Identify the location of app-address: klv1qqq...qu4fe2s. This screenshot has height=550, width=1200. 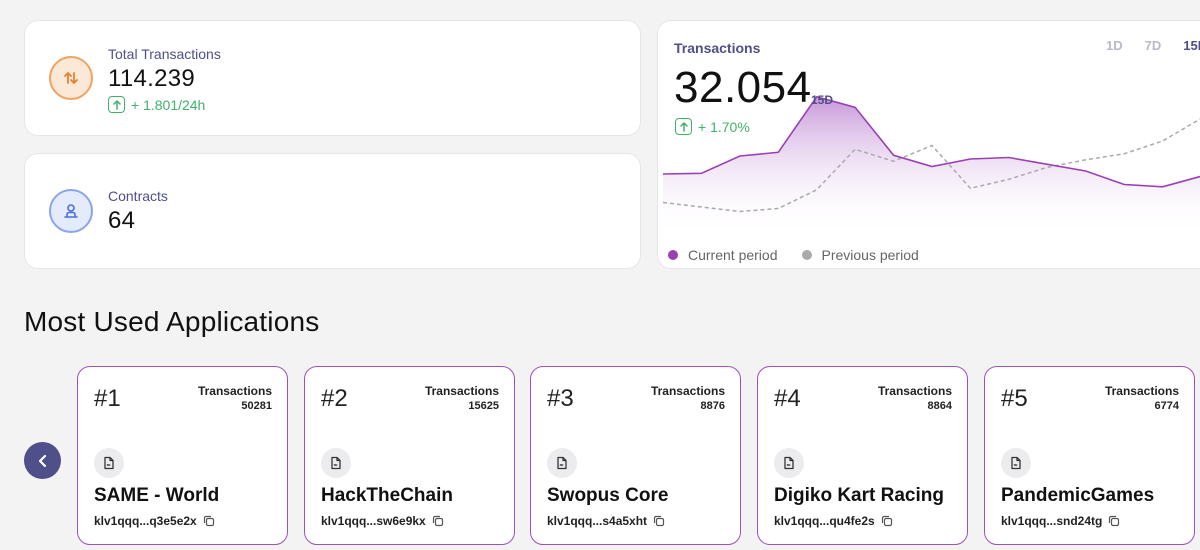
(824, 521).